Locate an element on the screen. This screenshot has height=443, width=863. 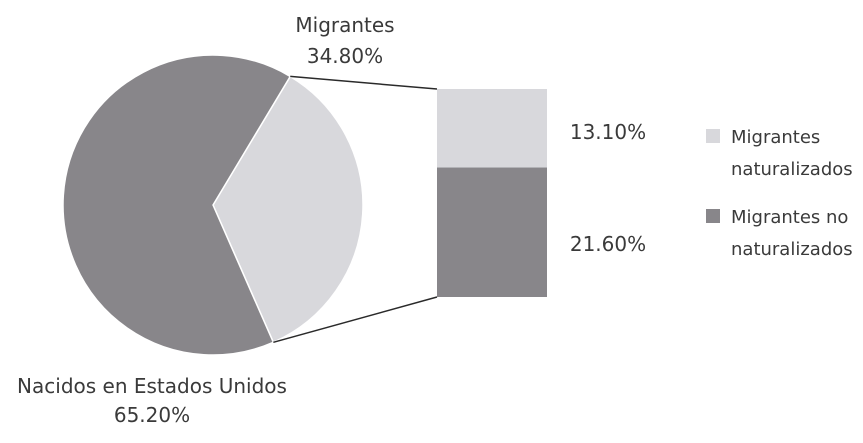
legend-label-naturalizados-line1: Migrantes is located at coordinates (775, 137).